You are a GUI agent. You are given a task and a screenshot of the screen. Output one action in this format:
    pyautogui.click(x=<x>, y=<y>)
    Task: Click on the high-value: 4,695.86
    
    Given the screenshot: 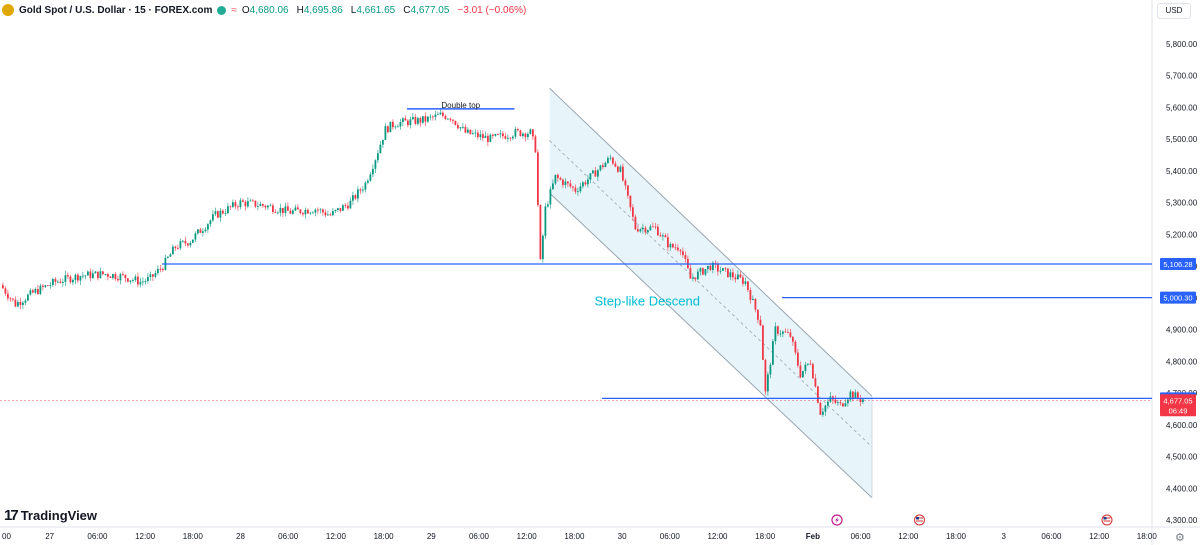 What is the action you would take?
    pyautogui.click(x=323, y=10)
    